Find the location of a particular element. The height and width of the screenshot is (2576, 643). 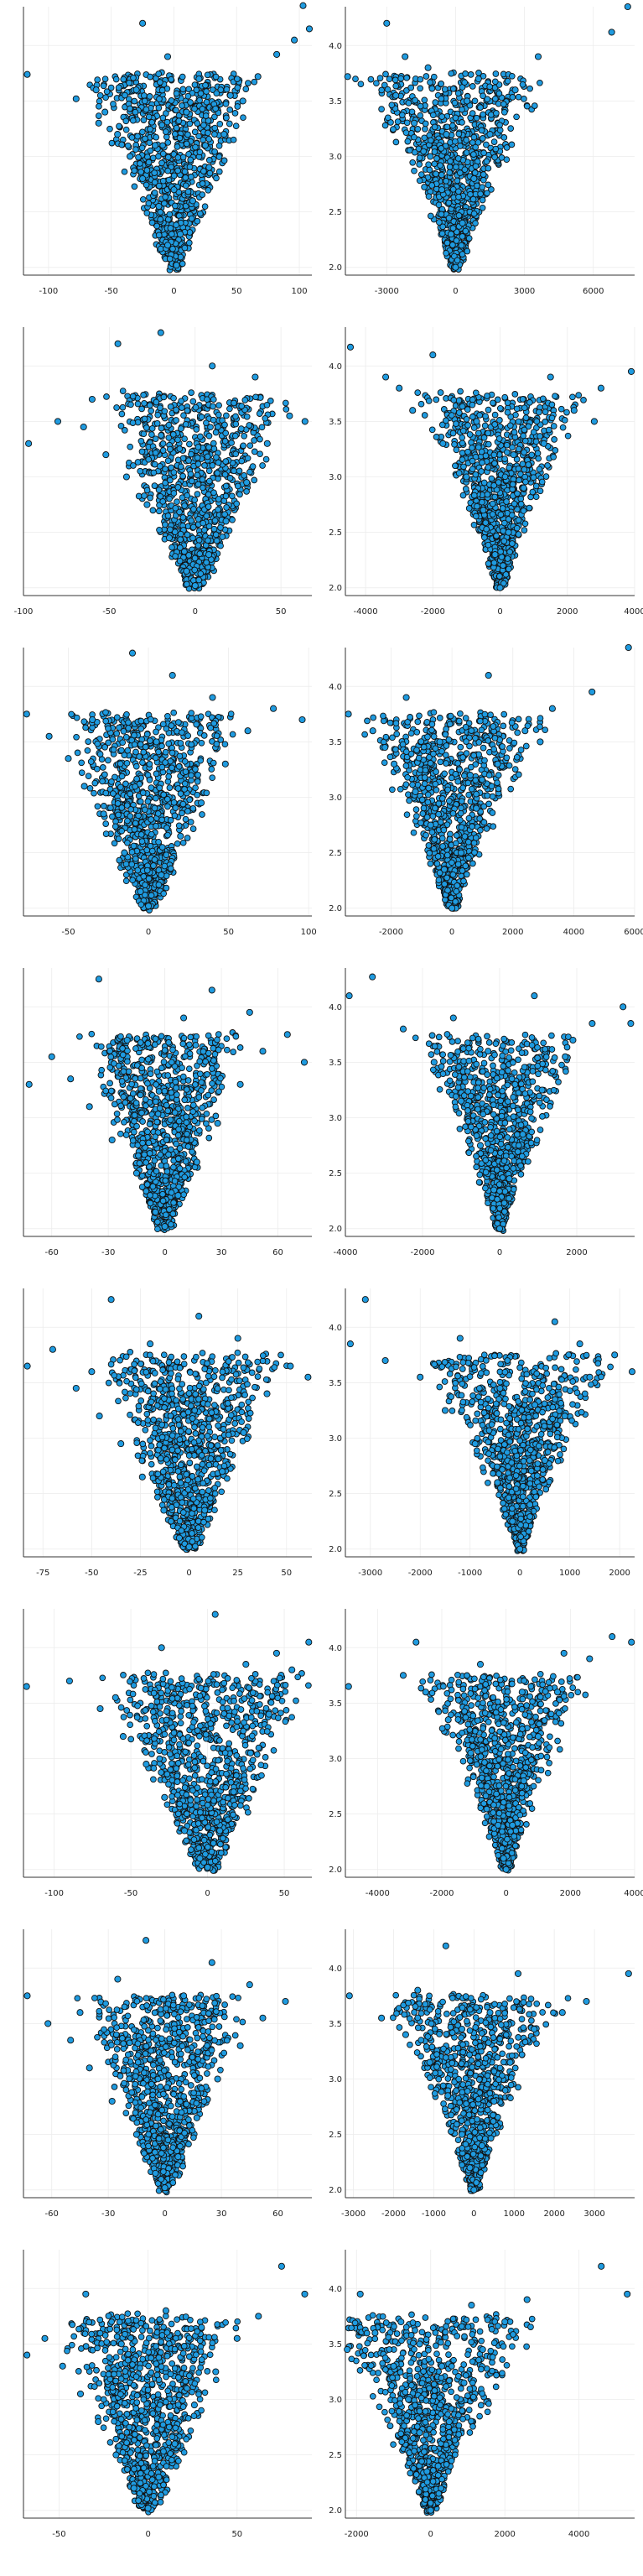

x-tick-label: 6000 is located at coordinates (593, 291).